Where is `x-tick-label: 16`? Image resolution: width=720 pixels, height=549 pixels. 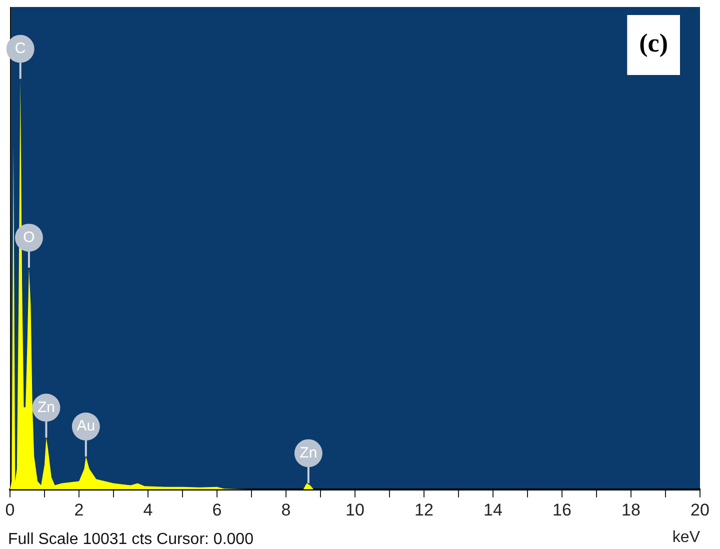 x-tick-label: 16 is located at coordinates (562, 510).